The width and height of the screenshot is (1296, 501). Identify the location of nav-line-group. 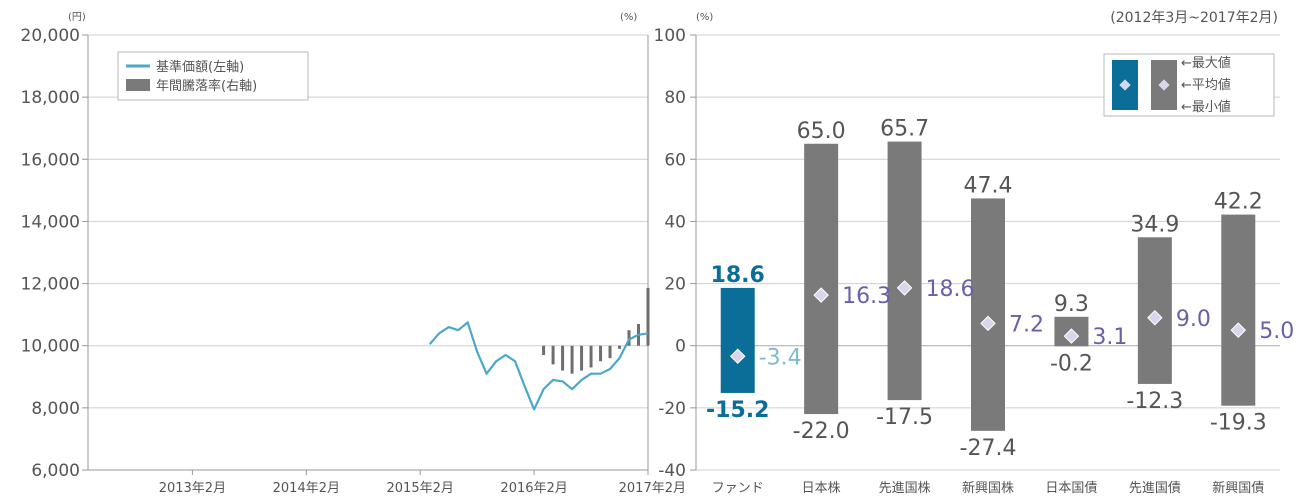
(538, 366).